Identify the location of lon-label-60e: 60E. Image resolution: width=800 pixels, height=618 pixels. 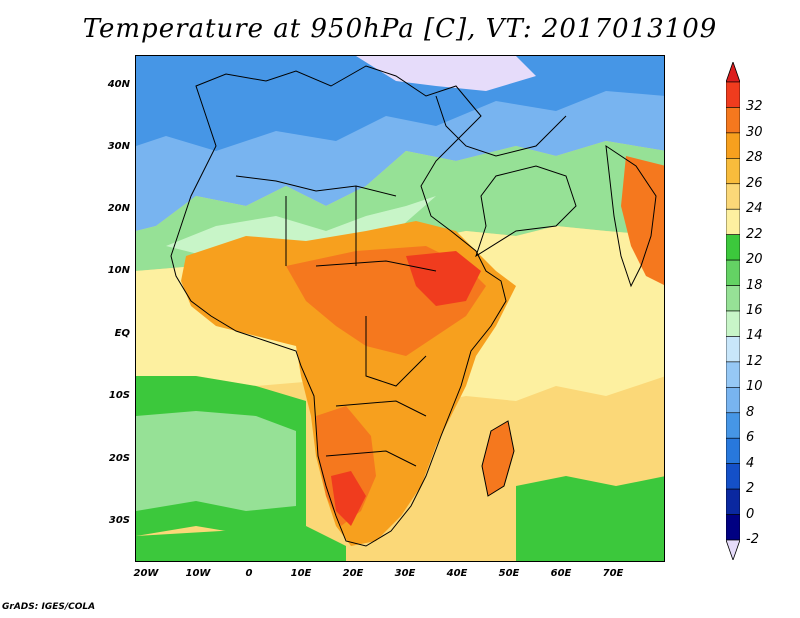
(561, 573).